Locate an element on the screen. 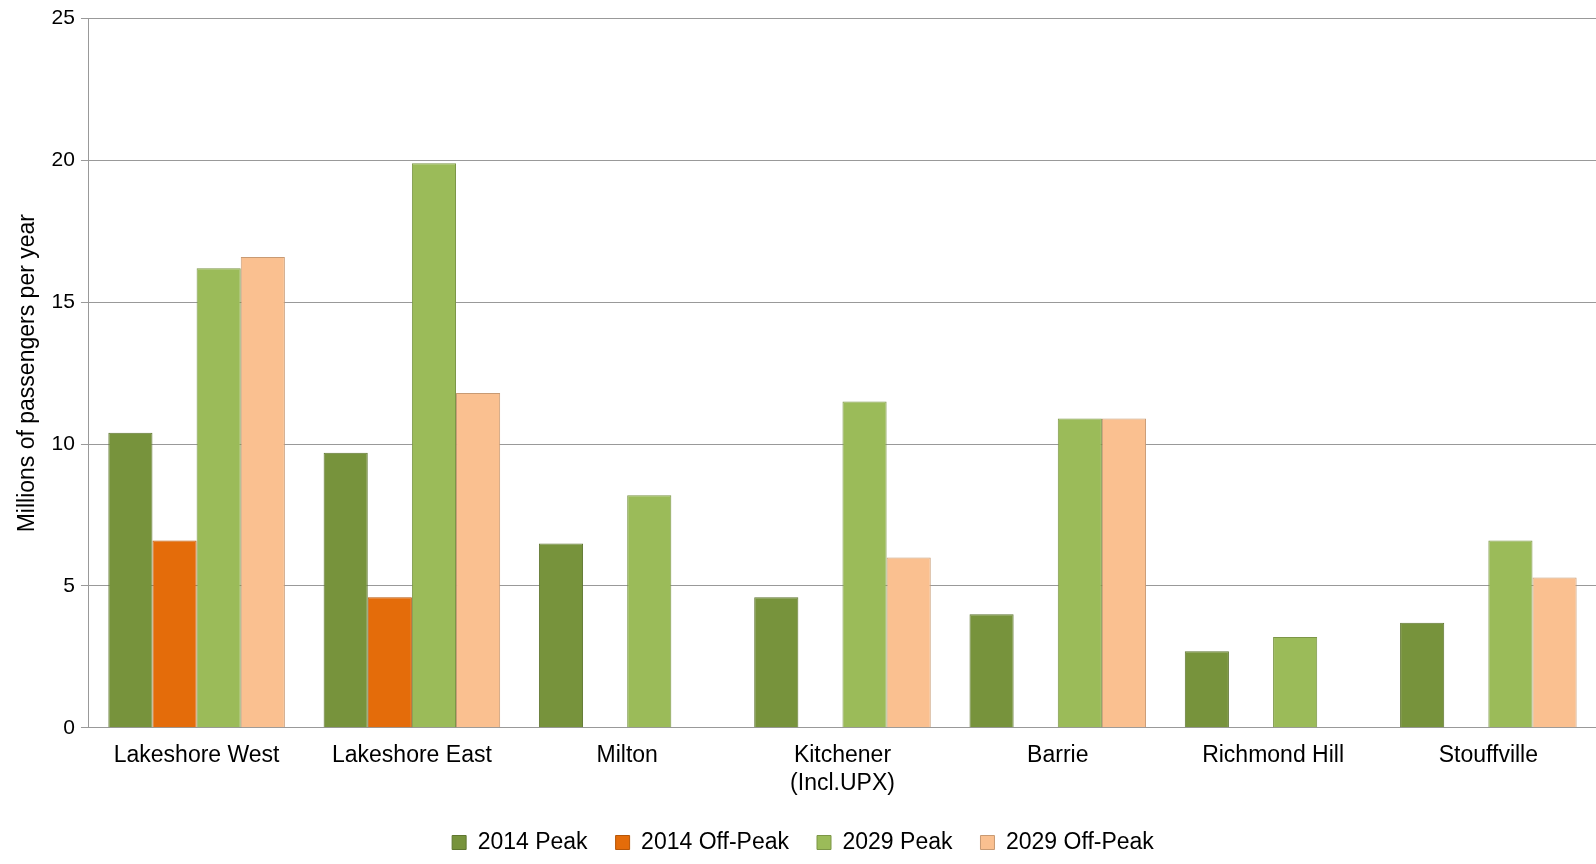  y-tick-label: 5 is located at coordinates (69, 584).